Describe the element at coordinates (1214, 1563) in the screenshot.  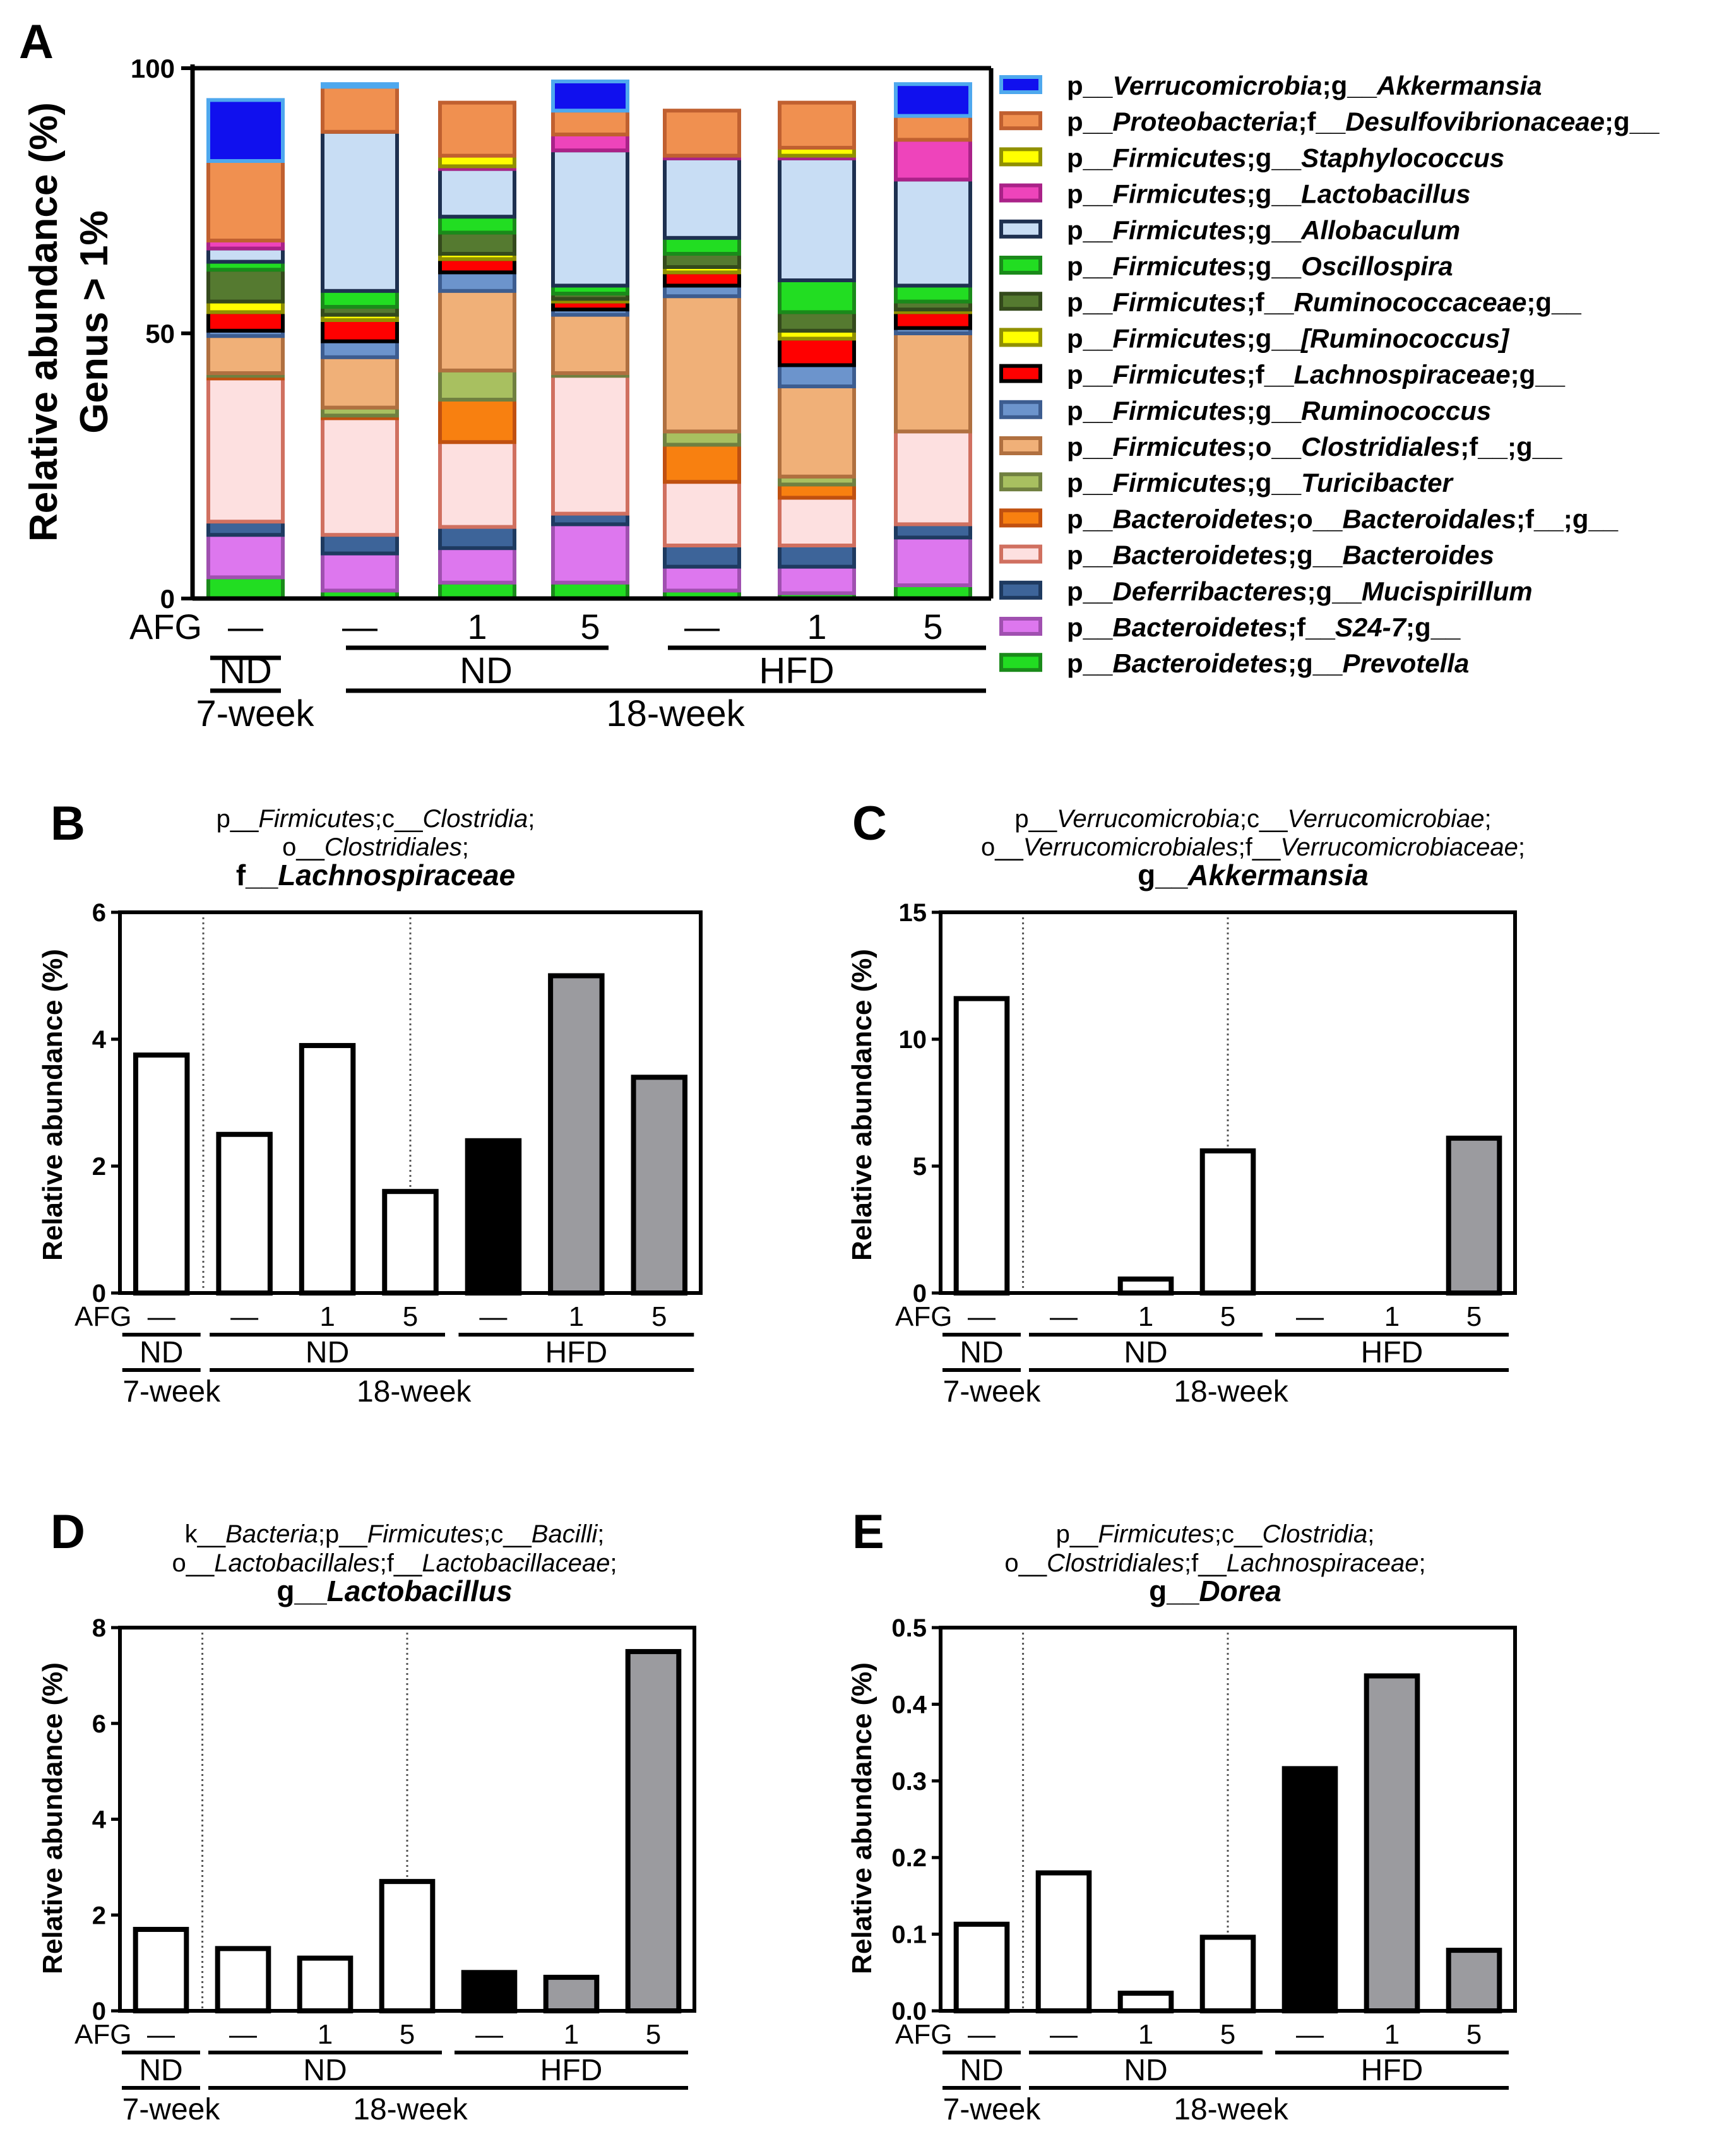
I see `panel-title-line2: o__Clostridiales;f__Lachnospiraceae;` at that location.